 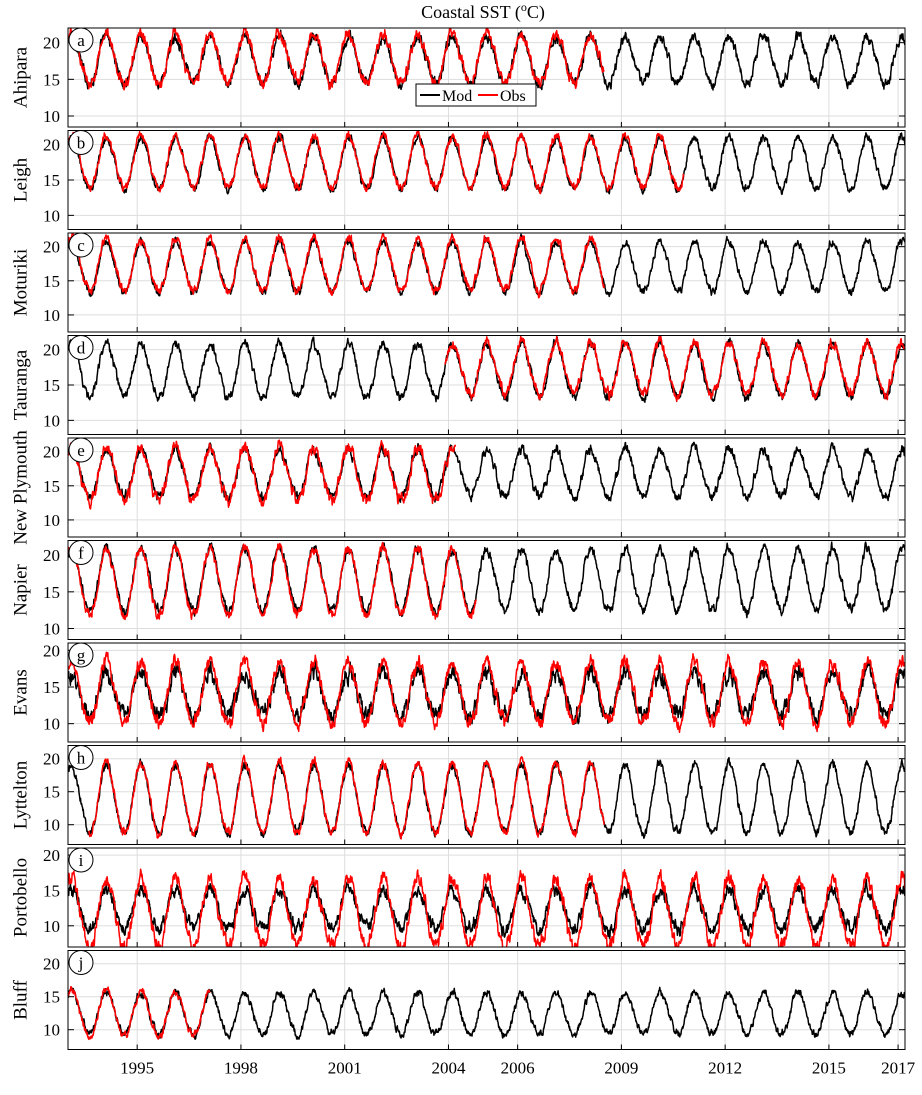 I want to click on panel-a-letter-badge, so click(x=81, y=40).